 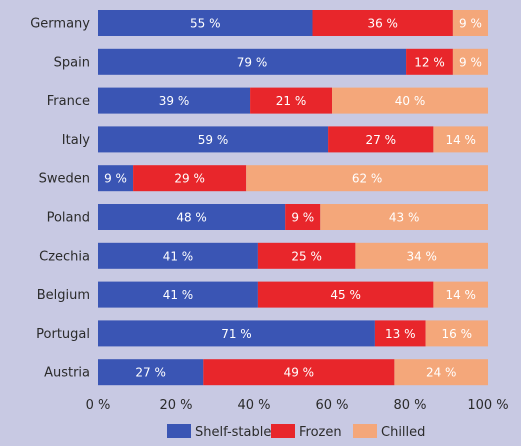 I want to click on data-label: 62 %, so click(x=367, y=179).